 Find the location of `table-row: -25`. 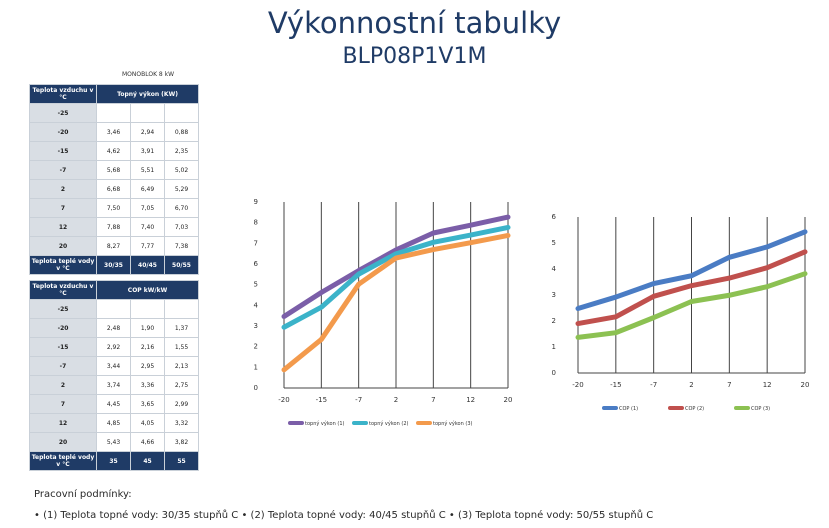

table-row: -25 is located at coordinates (114, 309).